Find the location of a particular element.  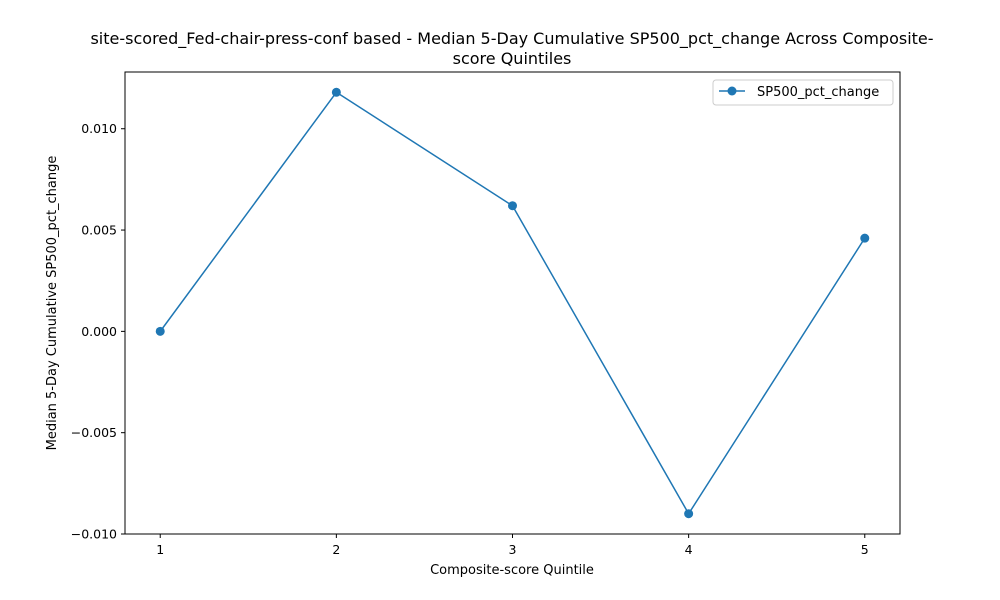

x-tick-label: 2 is located at coordinates (336, 549).